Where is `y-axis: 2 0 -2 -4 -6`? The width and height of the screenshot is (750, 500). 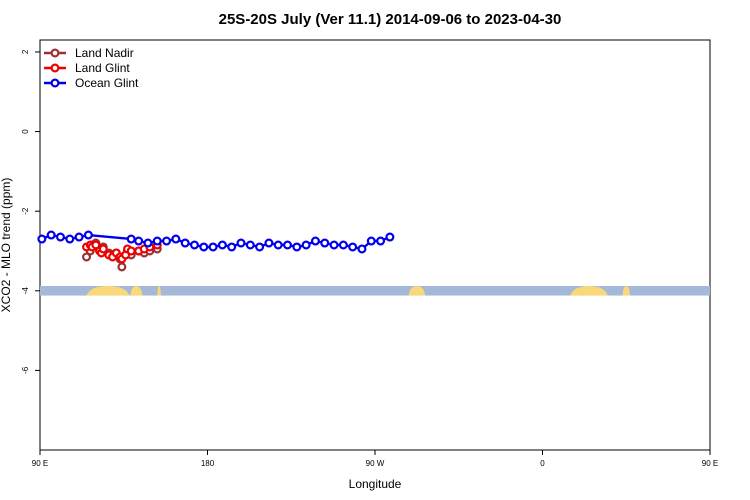
y-axis: 2 0 -2 -4 -6 is located at coordinates (30, 211).